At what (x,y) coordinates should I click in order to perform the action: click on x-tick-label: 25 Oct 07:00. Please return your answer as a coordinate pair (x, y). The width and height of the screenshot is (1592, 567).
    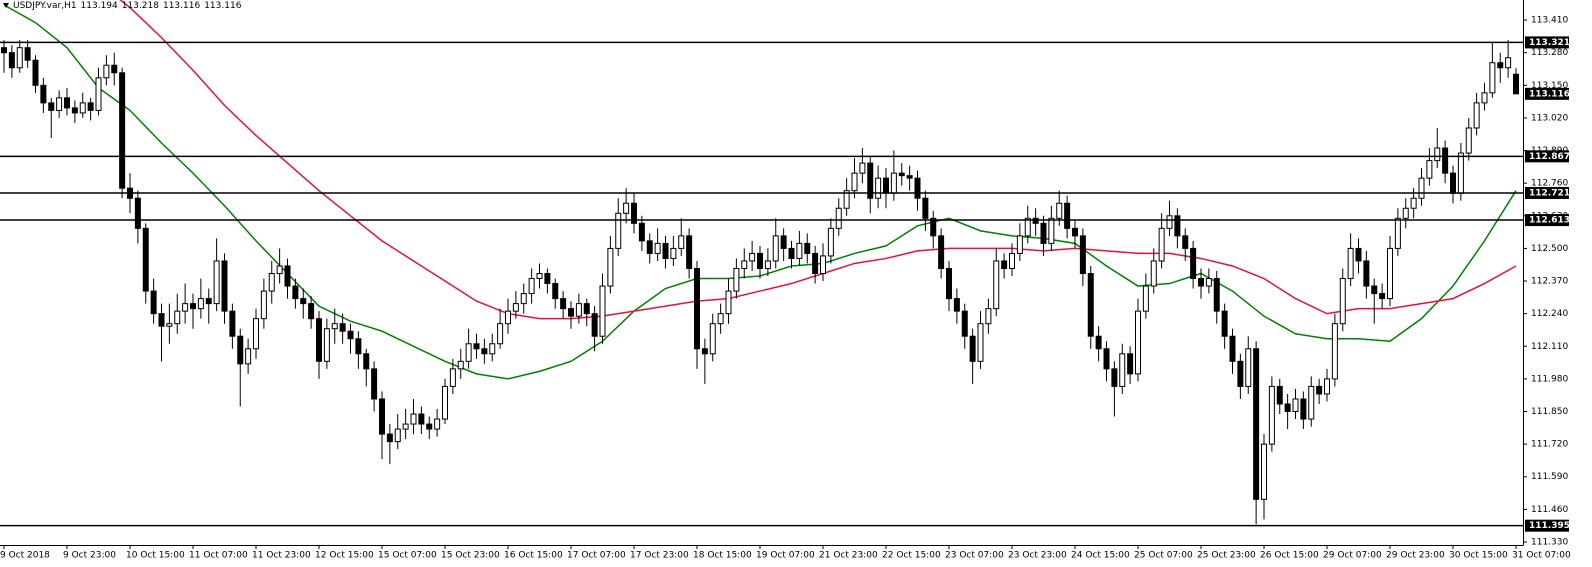
    Looking at the image, I should click on (1163, 556).